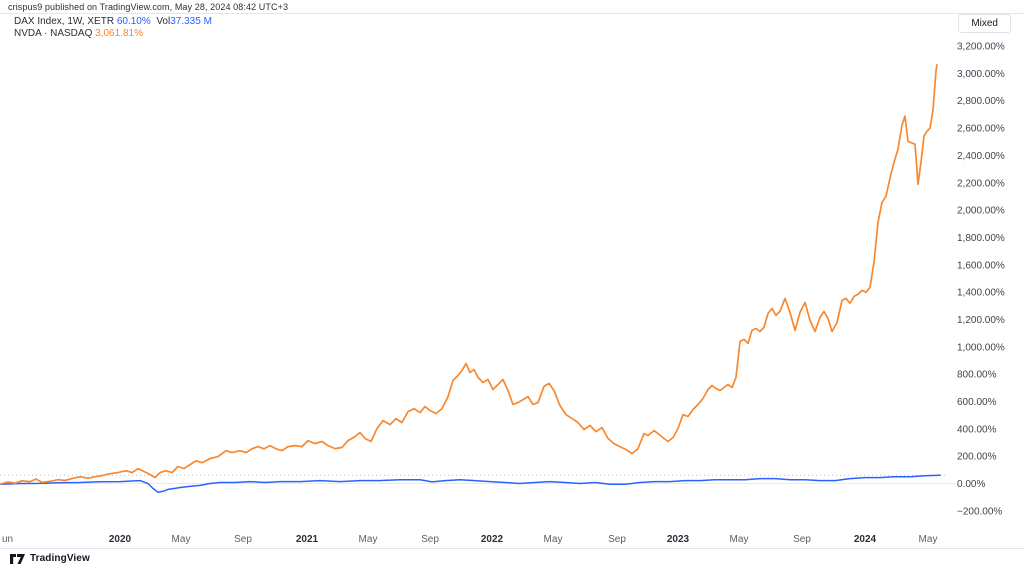 This screenshot has width=1024, height=570. I want to click on y-tick-label: 0.00%, so click(971, 484).